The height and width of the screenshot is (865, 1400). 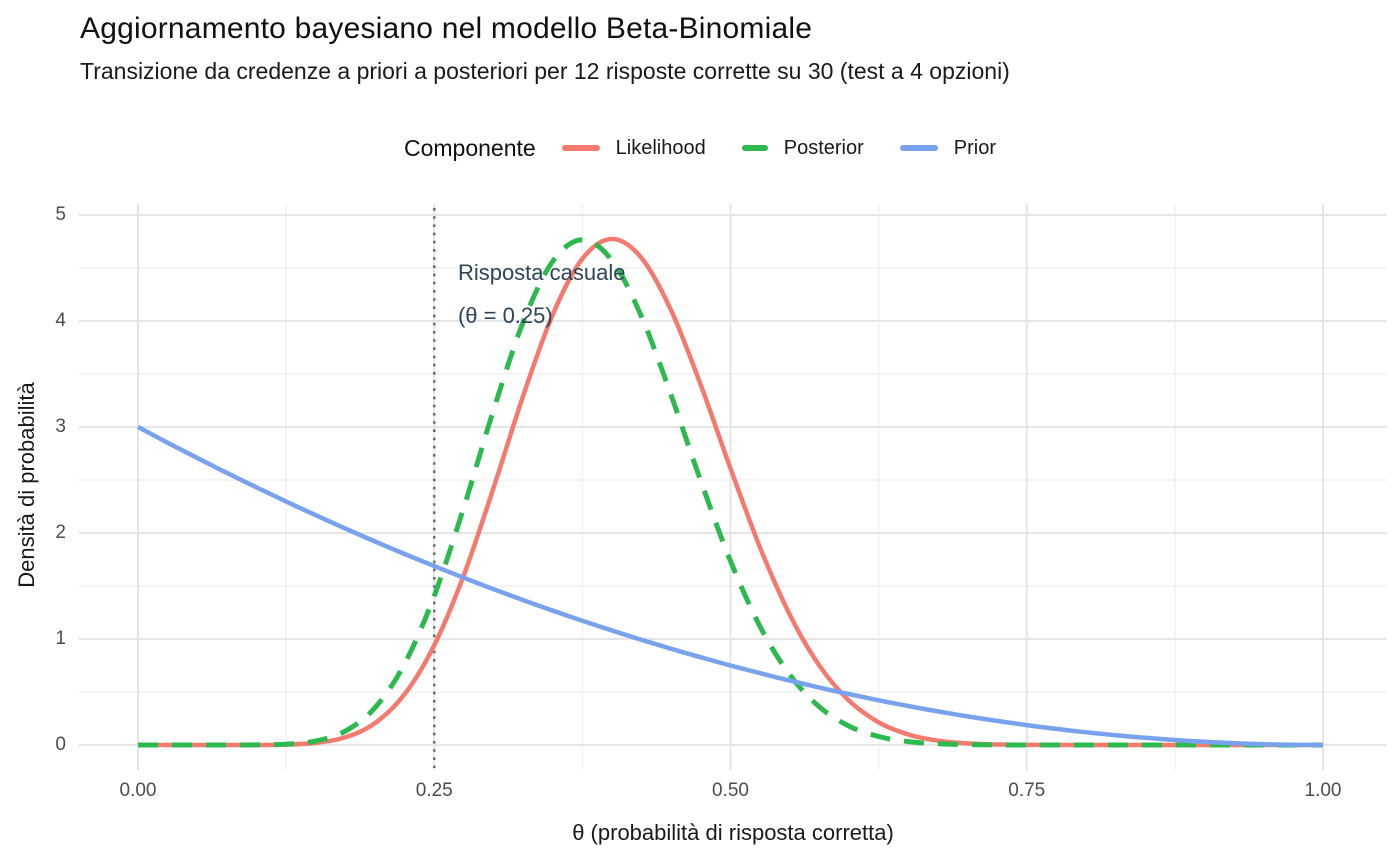 I want to click on likelihood-line-key-icon, so click(x=580, y=148).